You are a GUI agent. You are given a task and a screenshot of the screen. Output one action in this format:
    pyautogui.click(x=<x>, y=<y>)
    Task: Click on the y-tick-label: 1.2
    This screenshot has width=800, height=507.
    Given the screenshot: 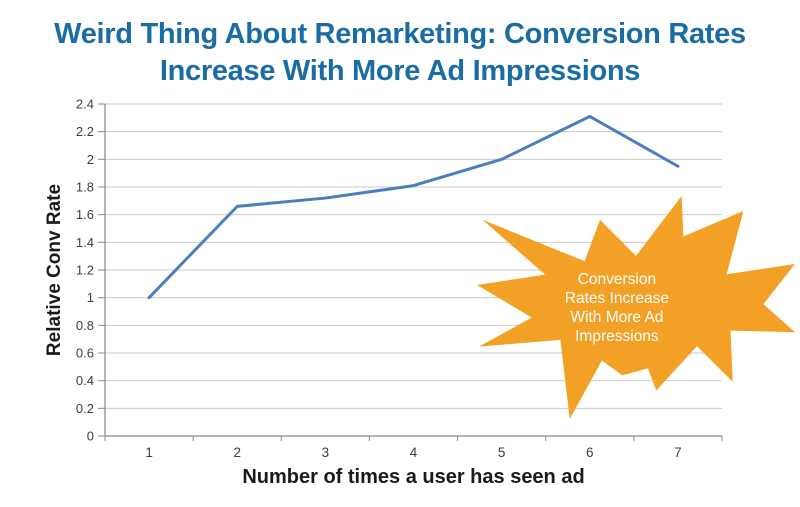 What is the action you would take?
    pyautogui.click(x=85, y=270)
    